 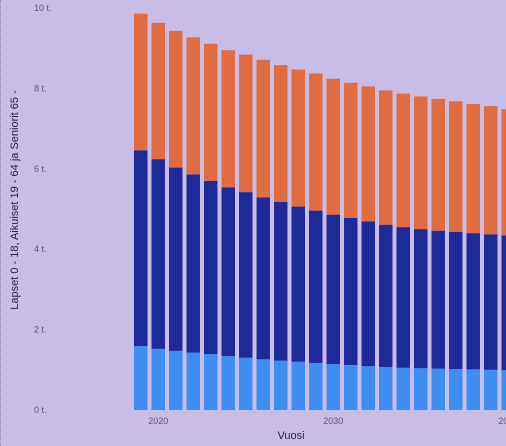 What do you see at coordinates (43, 8) in the screenshot?
I see `y-tick-label: 10 t.` at bounding box center [43, 8].